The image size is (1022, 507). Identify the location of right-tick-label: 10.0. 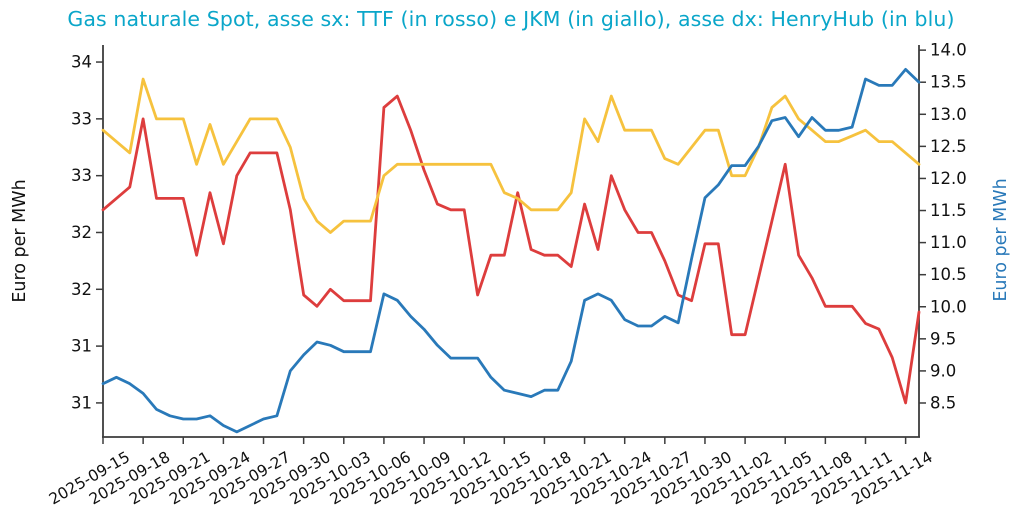
(948, 306).